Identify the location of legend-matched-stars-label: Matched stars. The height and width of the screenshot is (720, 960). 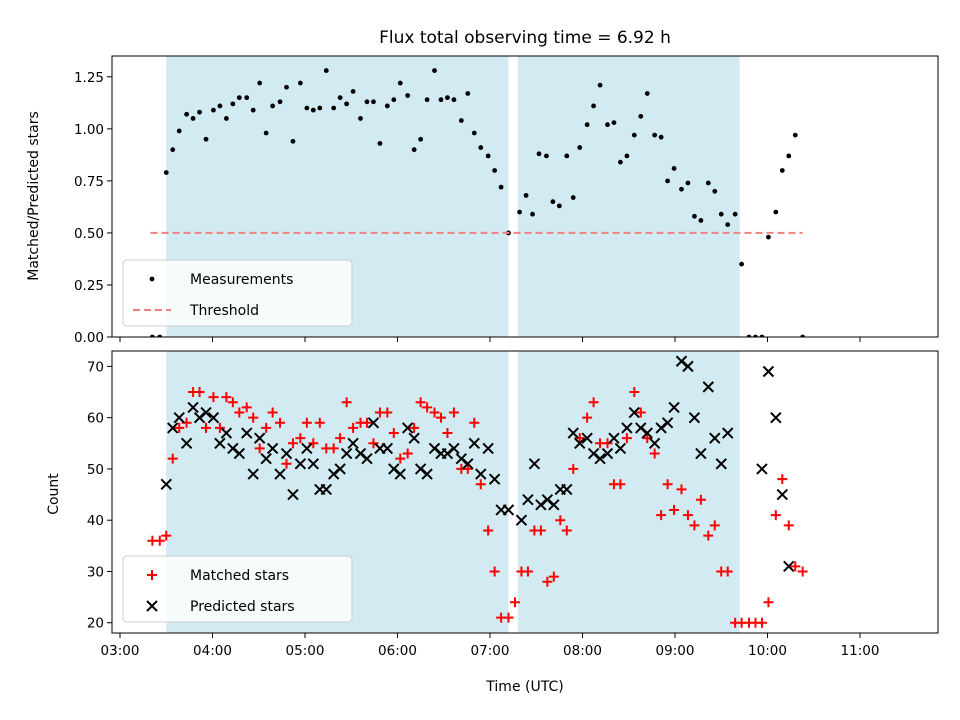
(239, 576).